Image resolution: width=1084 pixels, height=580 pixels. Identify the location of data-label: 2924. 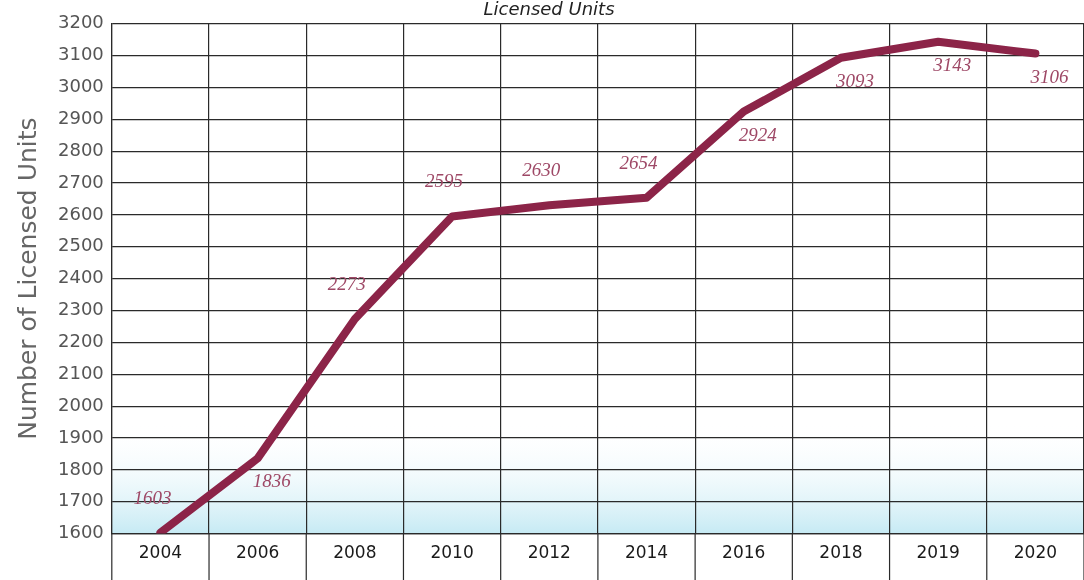
(758, 134).